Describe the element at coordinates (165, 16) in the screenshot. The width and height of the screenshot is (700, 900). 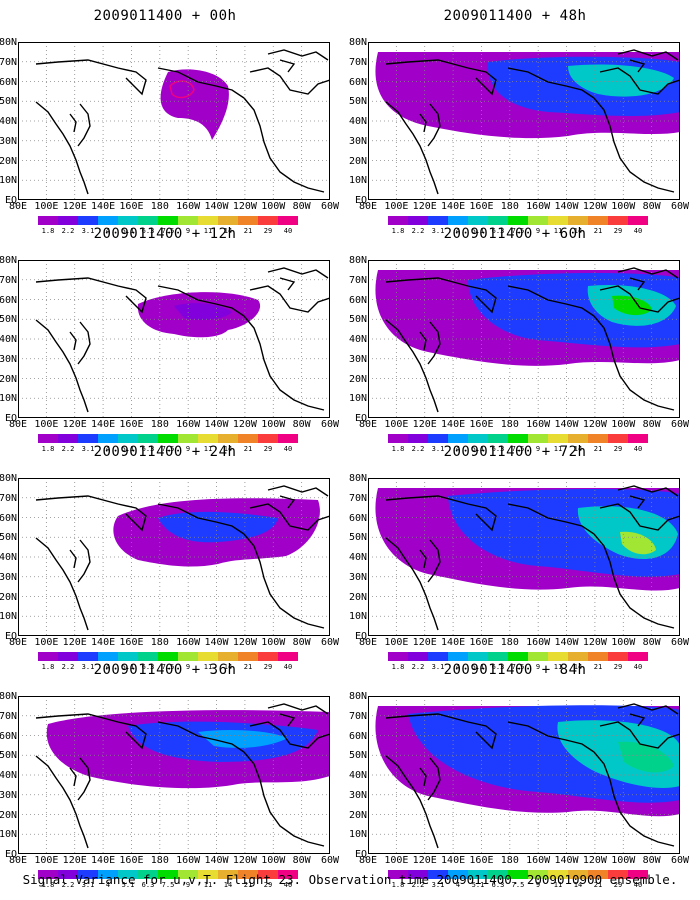
I see `panel-title: 2009011400 + 00h` at that location.